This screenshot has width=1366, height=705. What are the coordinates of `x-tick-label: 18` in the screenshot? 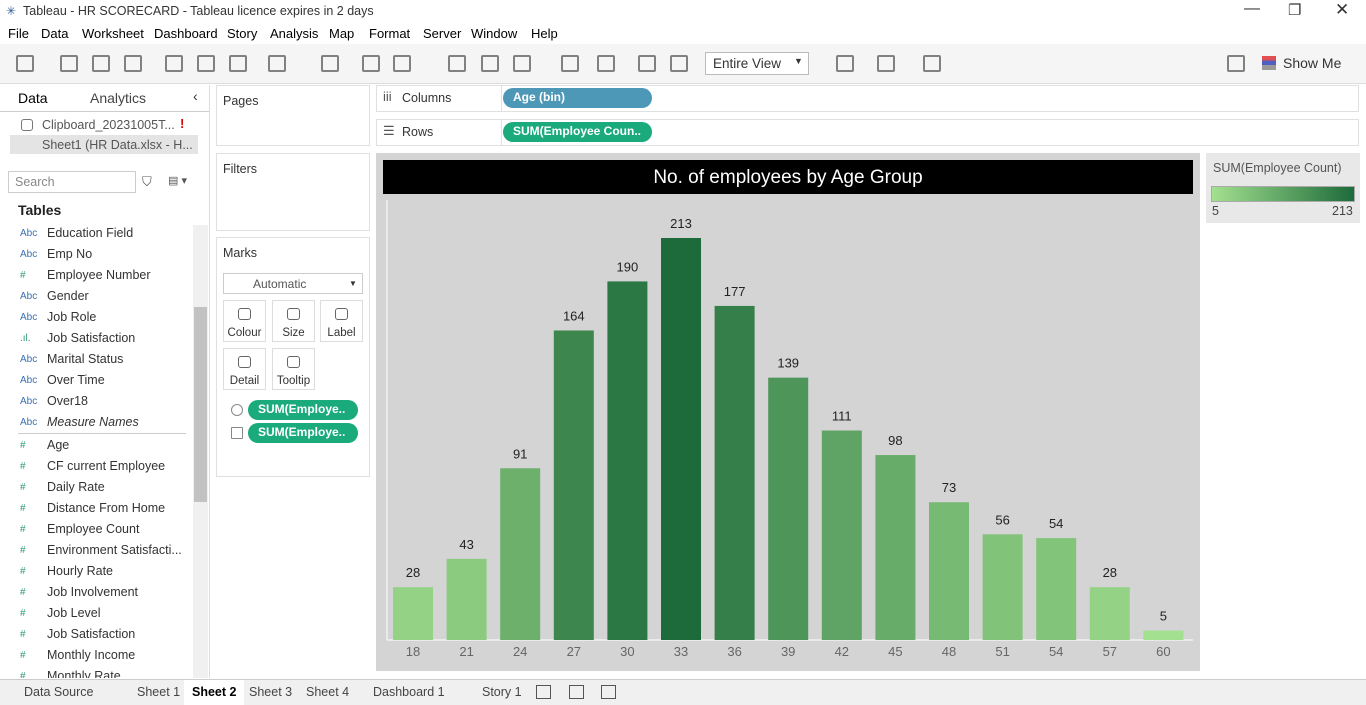 It's located at (413, 651).